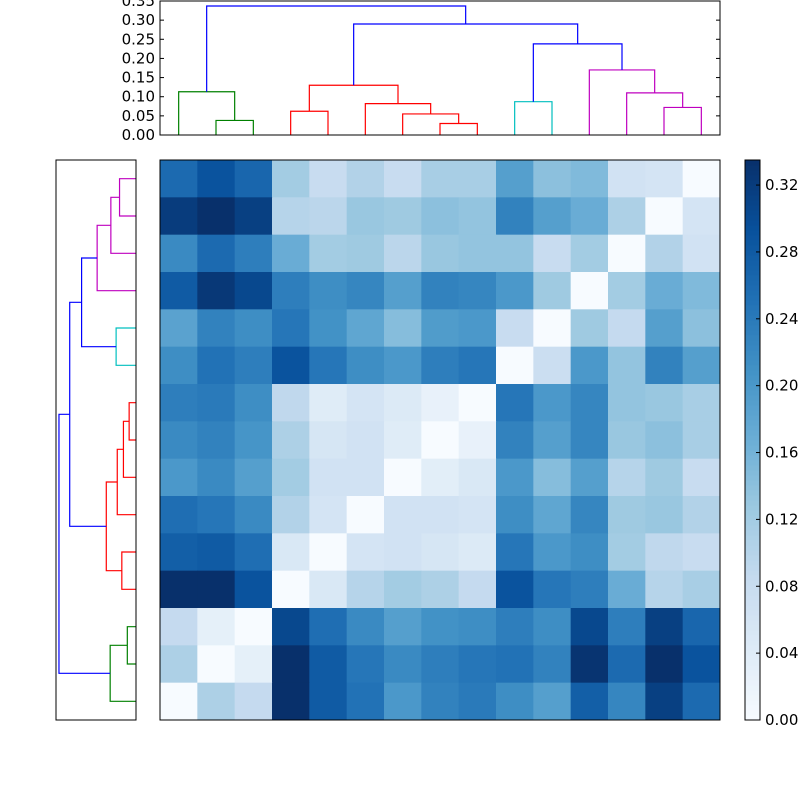 The height and width of the screenshot is (800, 800). I want to click on y-tick-label: 0.15, so click(138, 78).